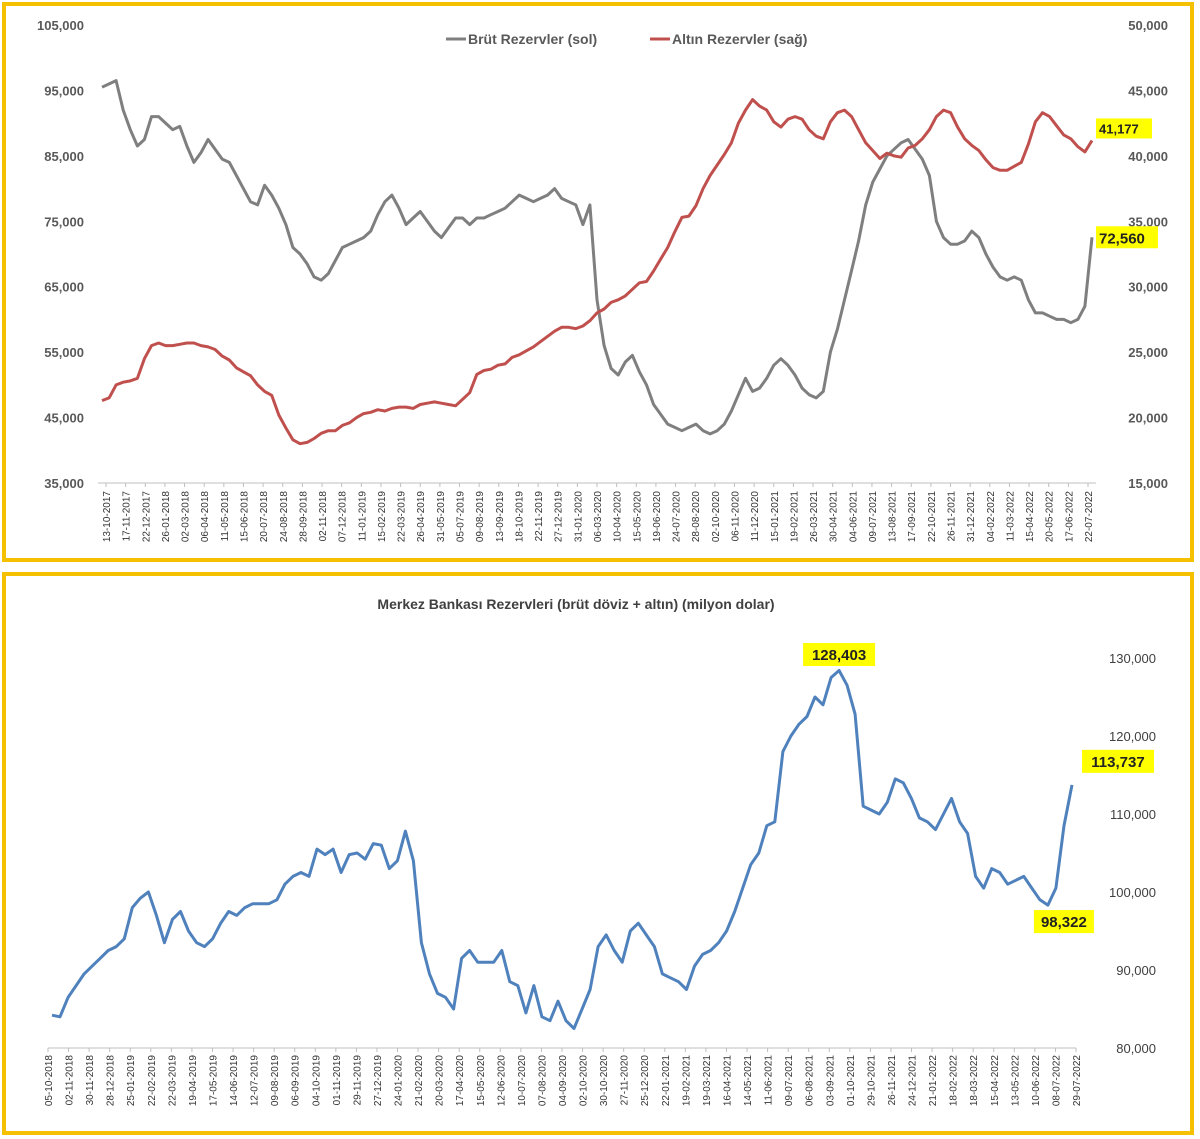 This screenshot has width=1200, height=1139. Describe the element at coordinates (971, 517) in the screenshot. I see `x-tick-label: 31-12-2021` at that location.